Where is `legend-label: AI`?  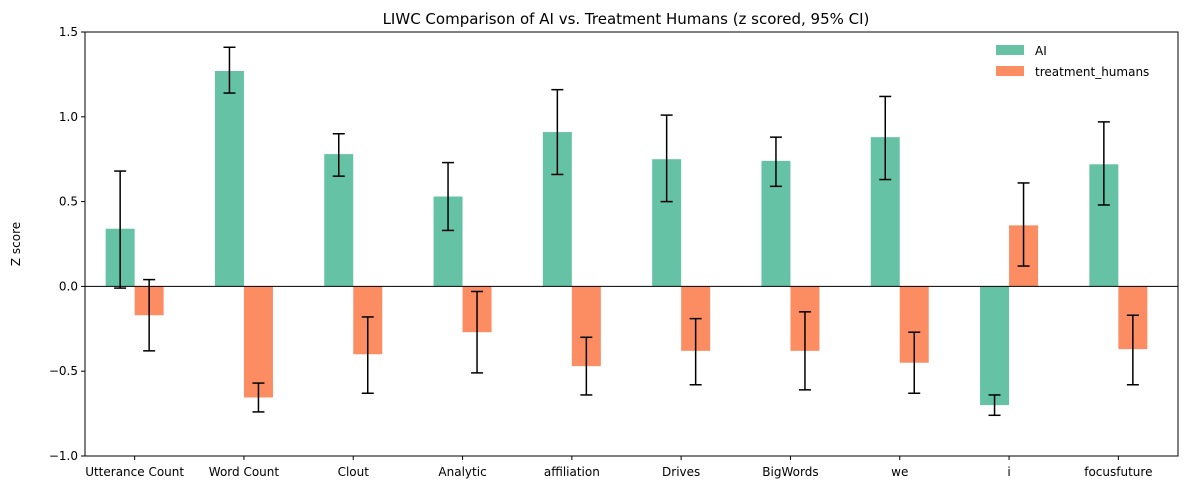 legend-label: AI is located at coordinates (1041, 51).